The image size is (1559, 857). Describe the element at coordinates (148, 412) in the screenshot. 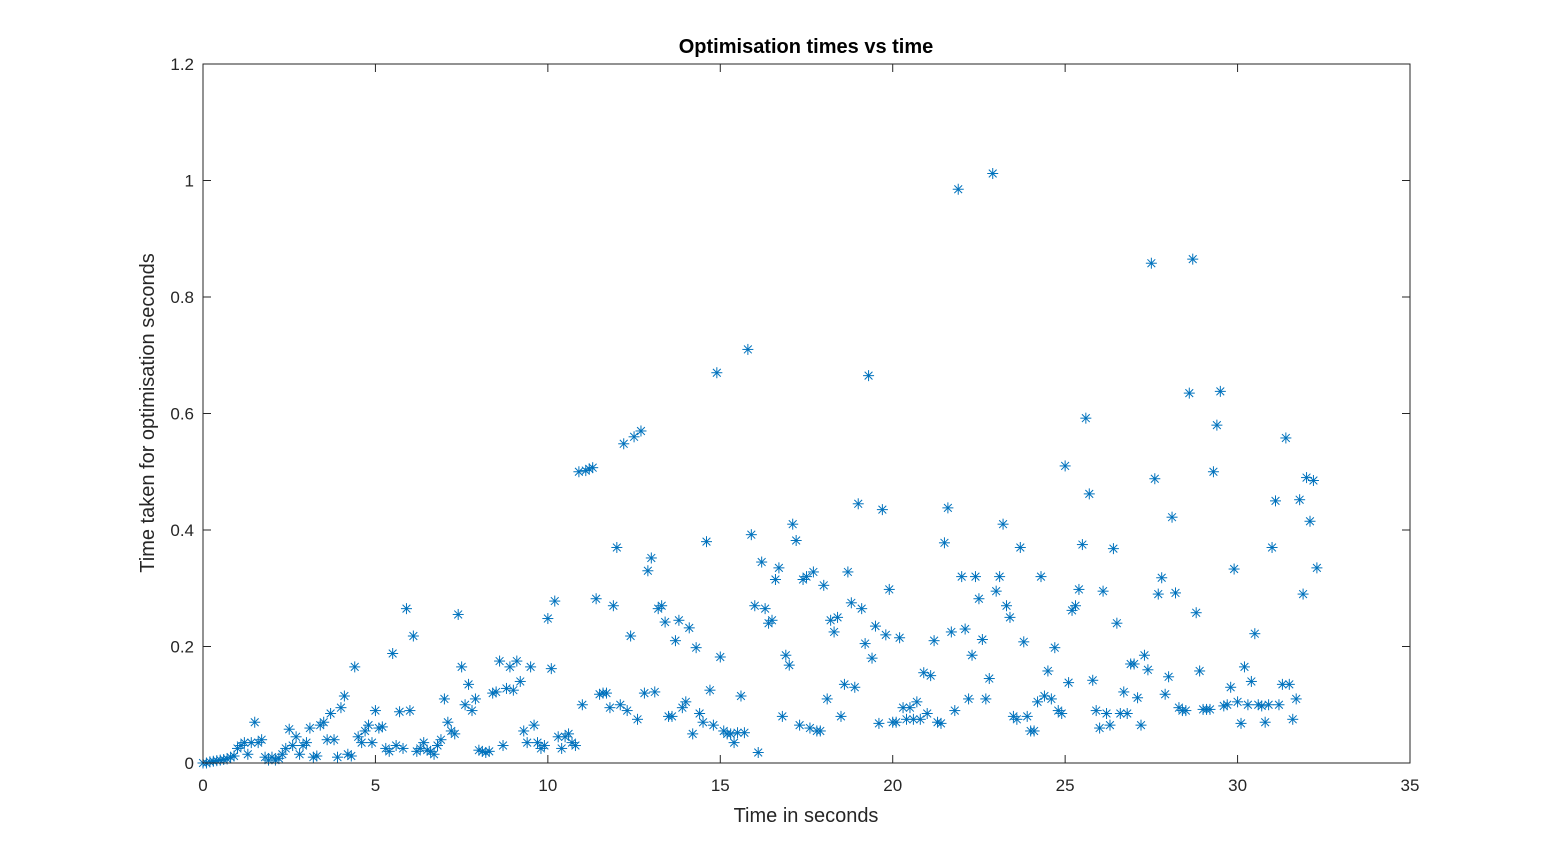

I see `y-axis-label: Time taken for optimisation seconds` at that location.